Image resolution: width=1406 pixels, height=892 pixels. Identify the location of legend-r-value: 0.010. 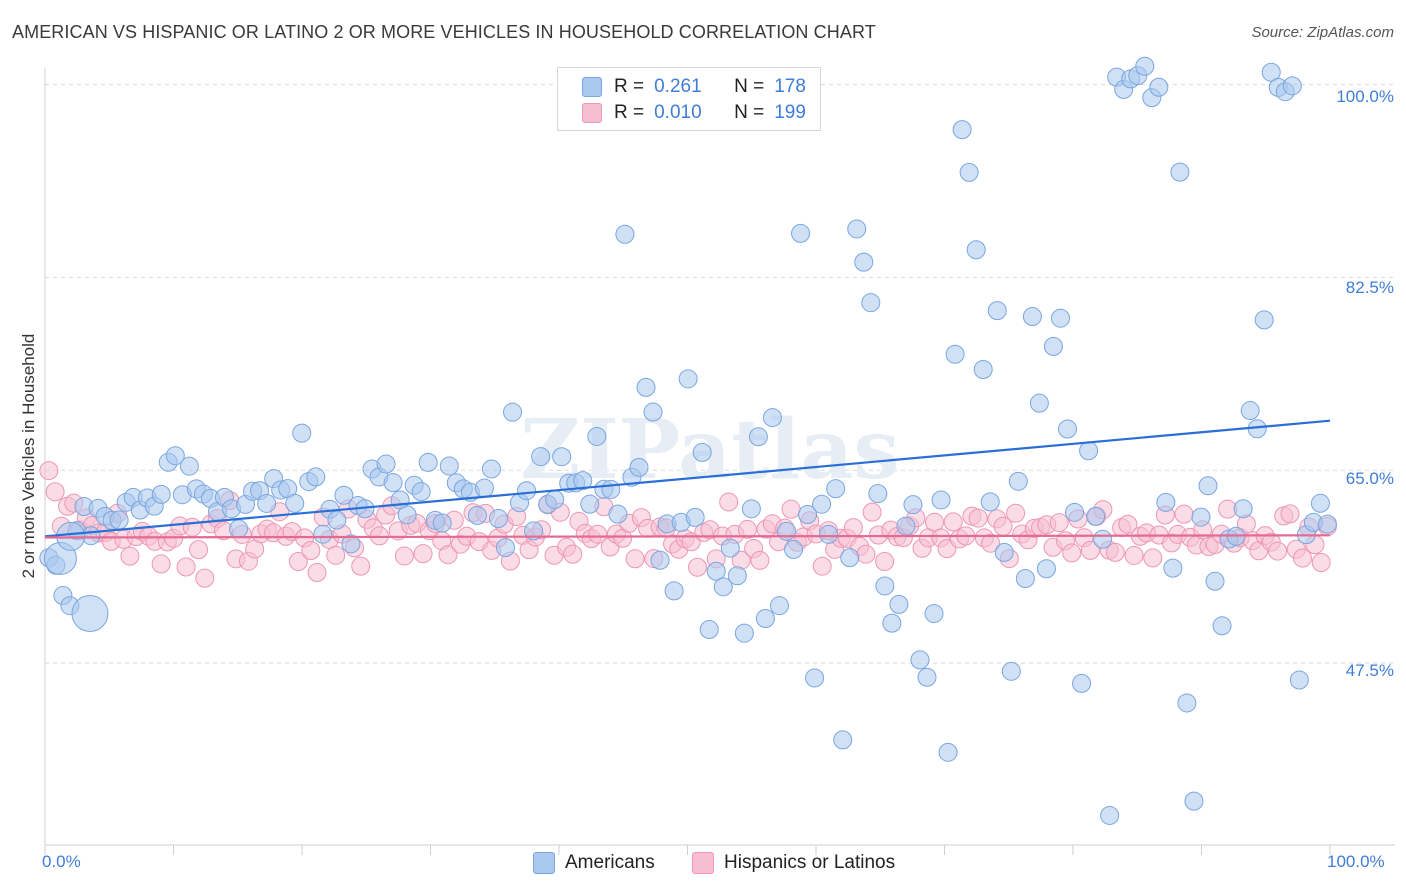
(678, 112).